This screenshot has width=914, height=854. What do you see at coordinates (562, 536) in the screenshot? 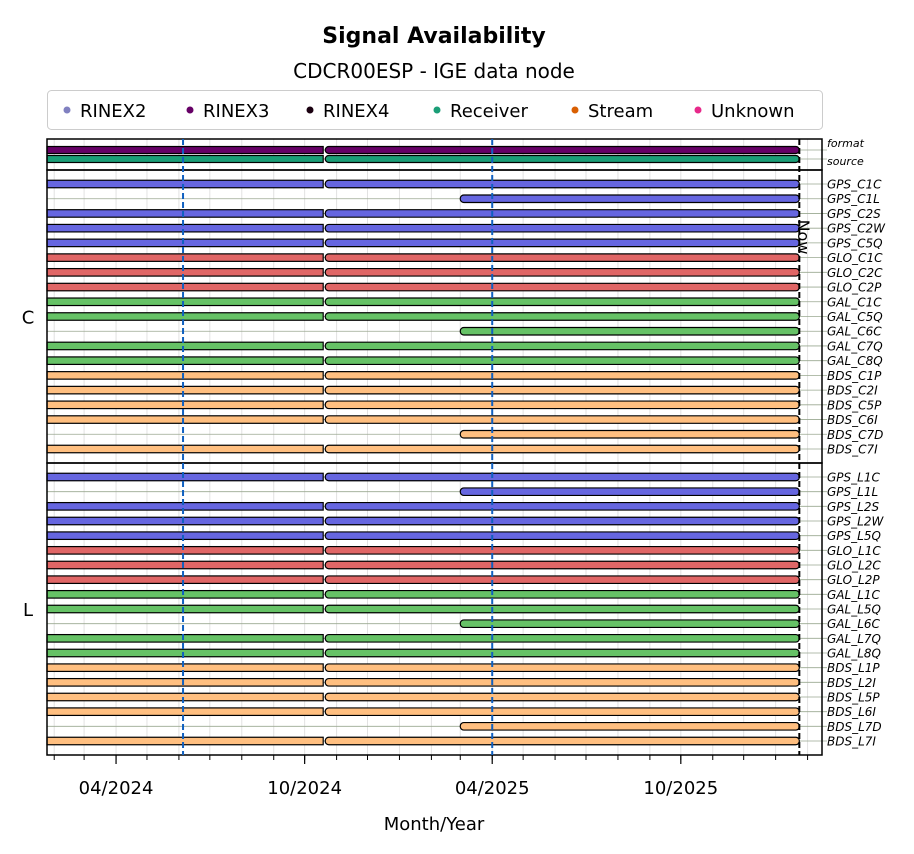
I see `signal-bar-GPS_L5Q` at bounding box center [562, 536].